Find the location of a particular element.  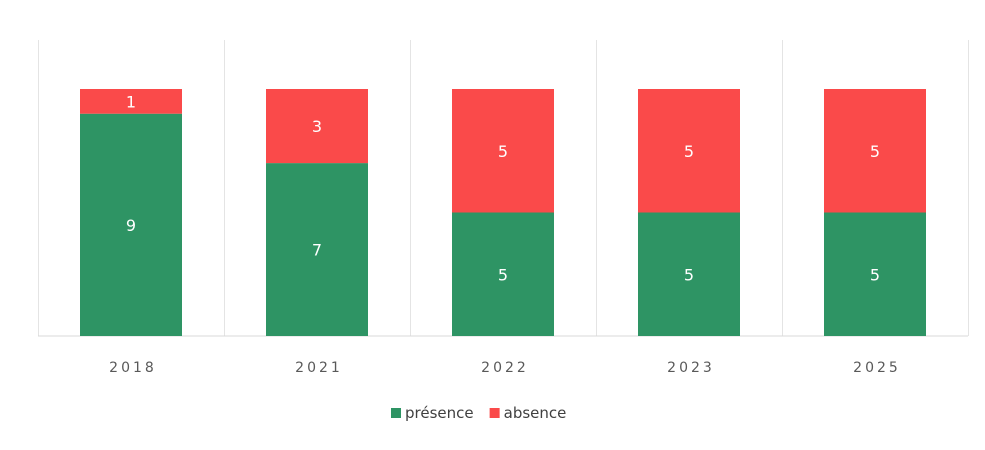

legend-swatch-absence is located at coordinates (494, 413).